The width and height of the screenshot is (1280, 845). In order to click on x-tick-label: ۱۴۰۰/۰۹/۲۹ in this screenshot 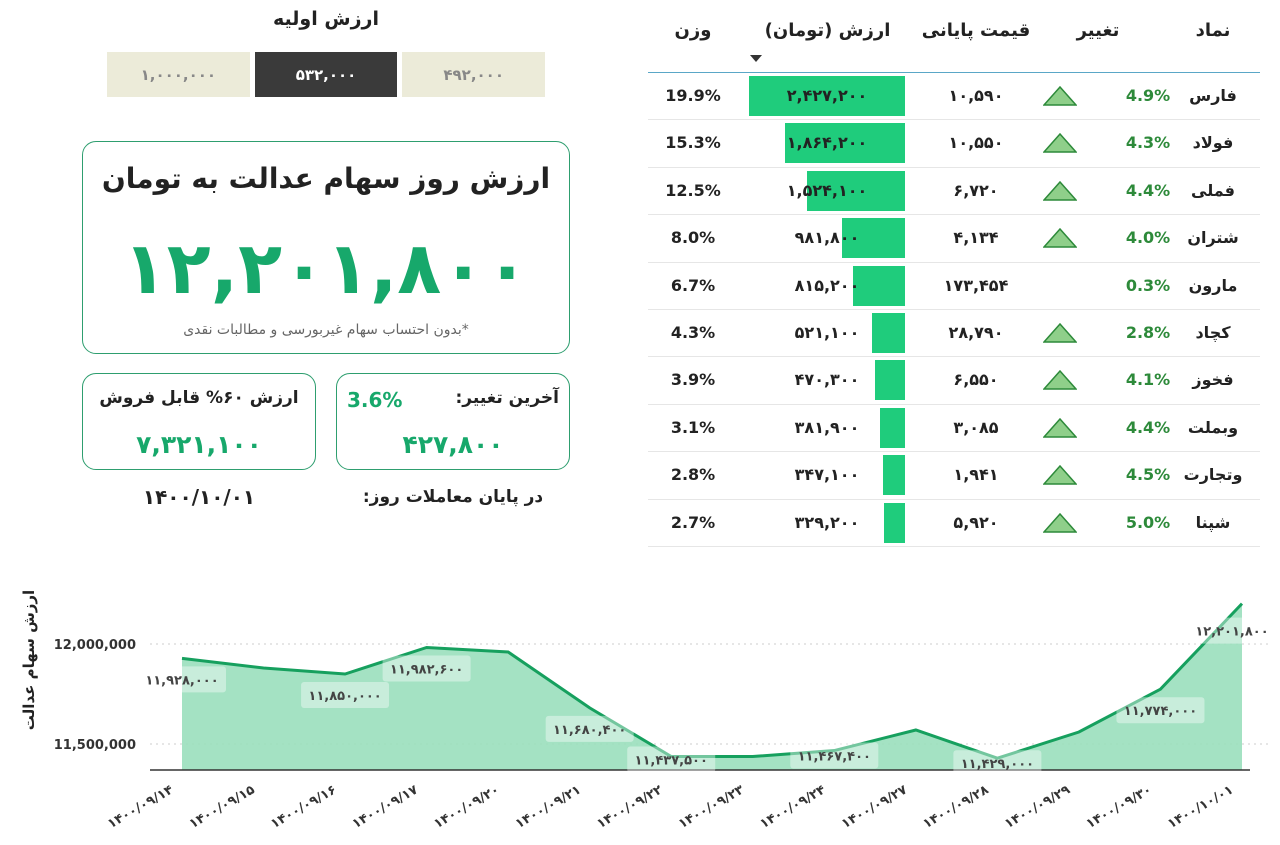, I will do `click(1037, 807)`.